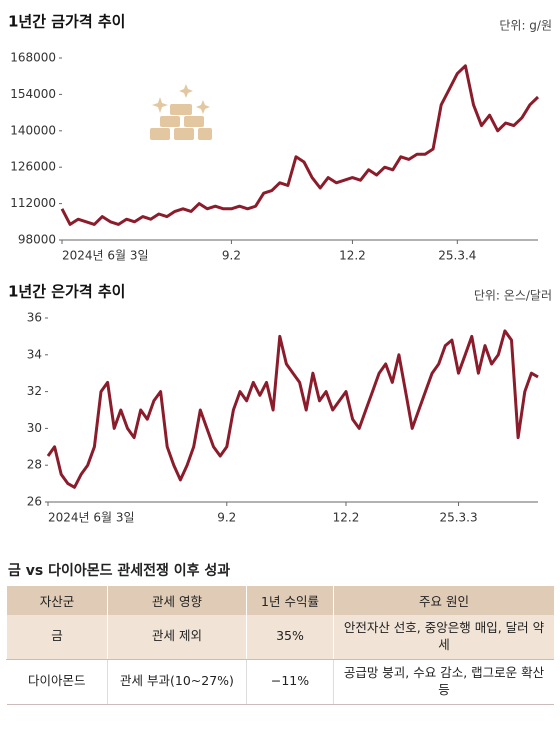 The width and height of the screenshot is (560, 734). I want to click on chart-title: 1년간 금가격 추이, so click(66, 22).